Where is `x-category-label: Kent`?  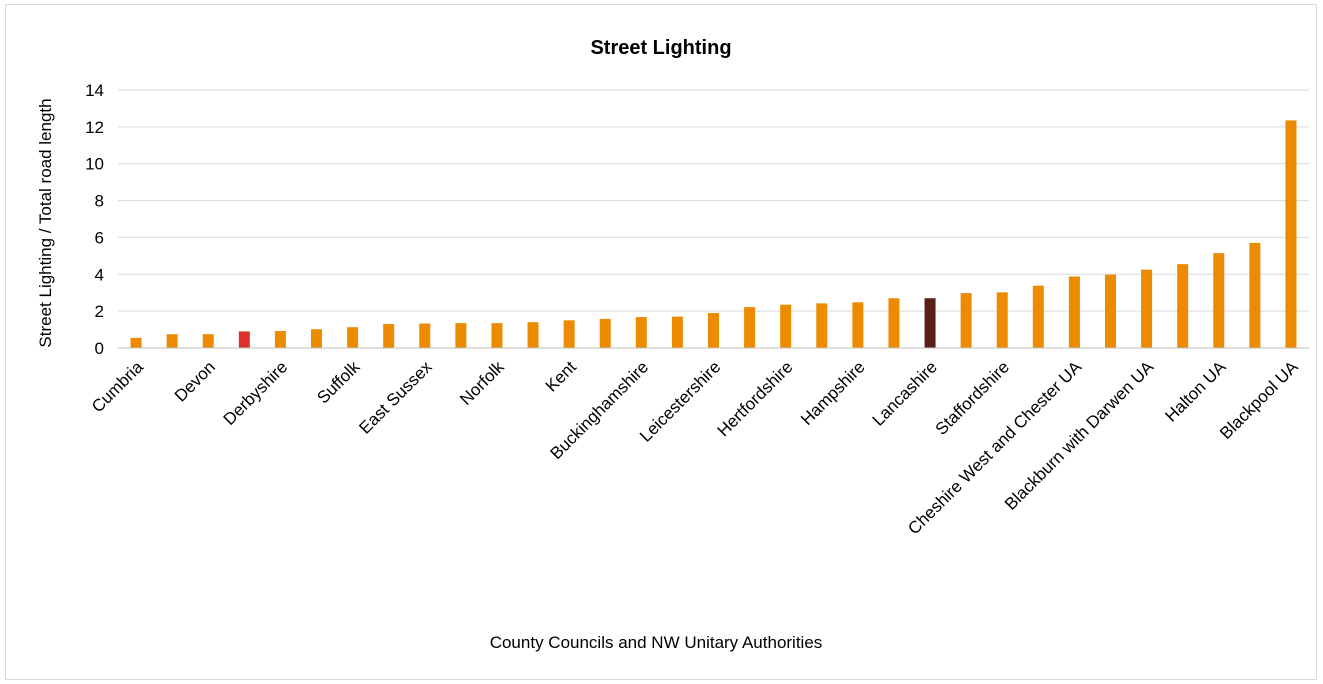
x-category-label: Kent is located at coordinates (561, 376).